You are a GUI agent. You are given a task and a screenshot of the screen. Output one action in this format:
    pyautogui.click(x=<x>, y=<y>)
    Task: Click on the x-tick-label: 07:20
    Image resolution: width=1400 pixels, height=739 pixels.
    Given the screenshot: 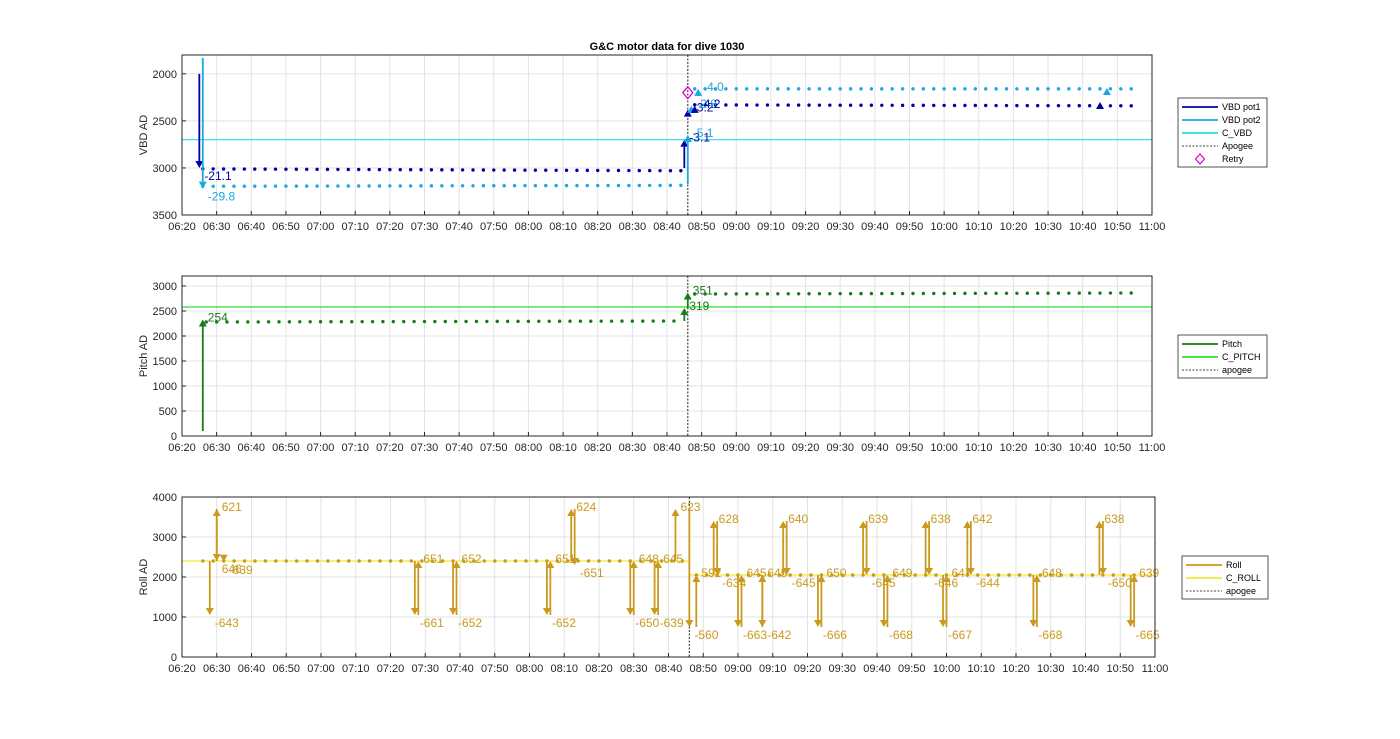 What is the action you would take?
    pyautogui.click(x=391, y=669)
    